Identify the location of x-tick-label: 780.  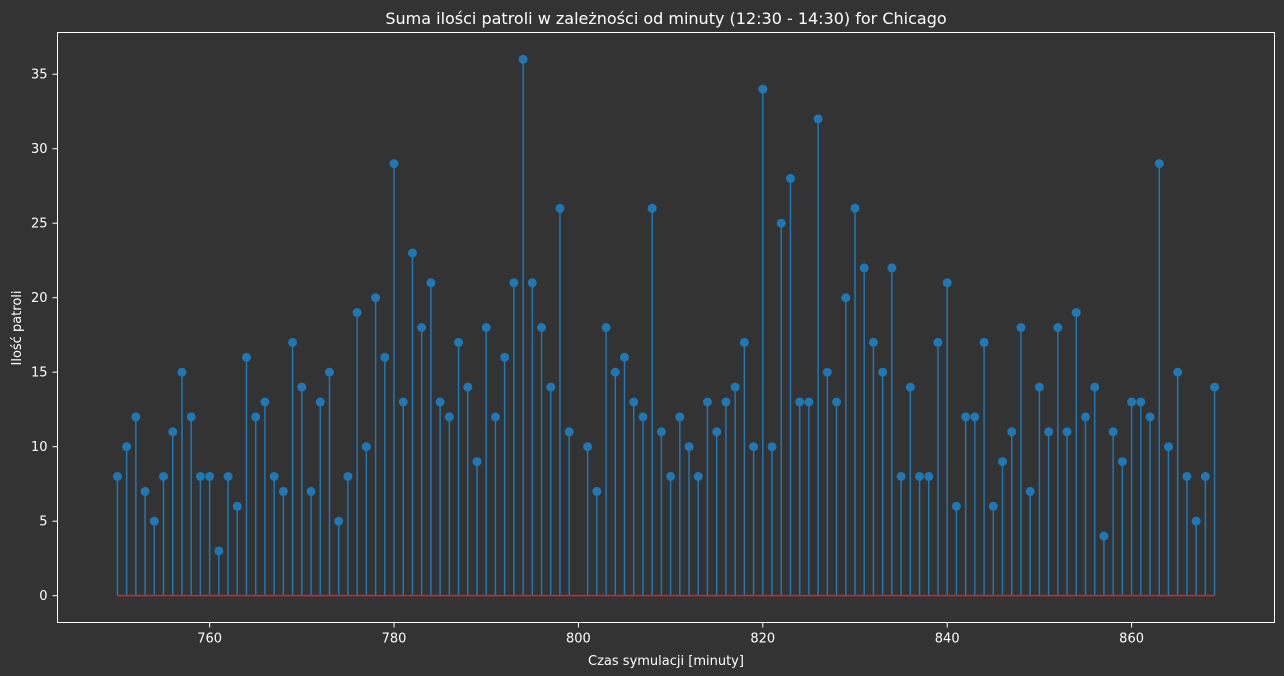
(394, 639).